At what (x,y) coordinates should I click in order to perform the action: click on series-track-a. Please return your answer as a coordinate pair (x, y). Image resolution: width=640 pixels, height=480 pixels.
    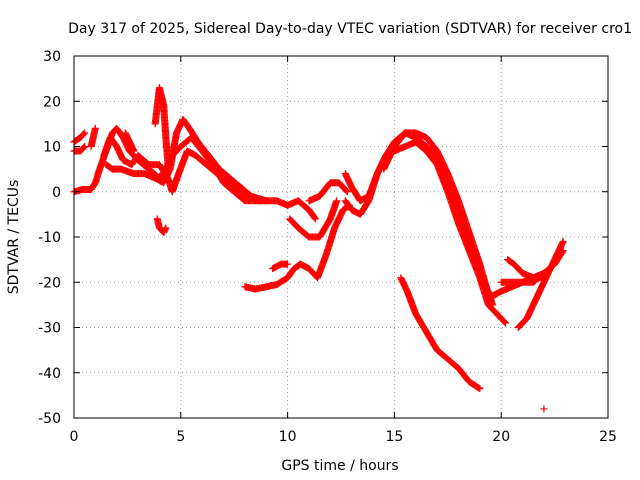
    Looking at the image, I should click on (79, 137).